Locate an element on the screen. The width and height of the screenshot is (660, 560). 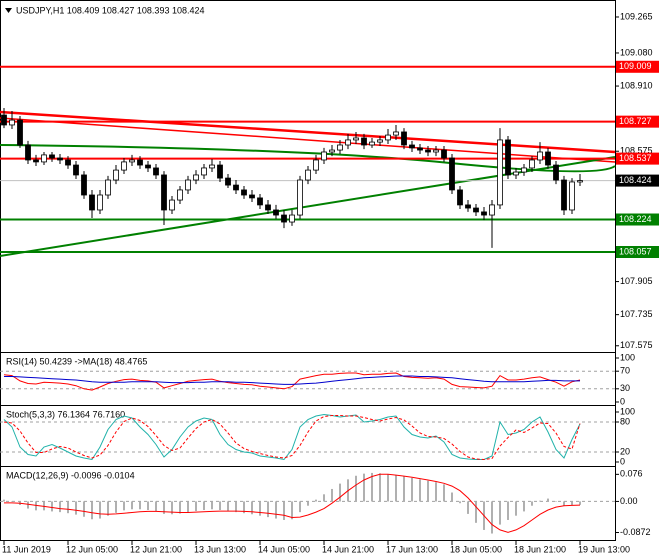
x-tick-label: 19 Jun 13:00 is located at coordinates (604, 549).